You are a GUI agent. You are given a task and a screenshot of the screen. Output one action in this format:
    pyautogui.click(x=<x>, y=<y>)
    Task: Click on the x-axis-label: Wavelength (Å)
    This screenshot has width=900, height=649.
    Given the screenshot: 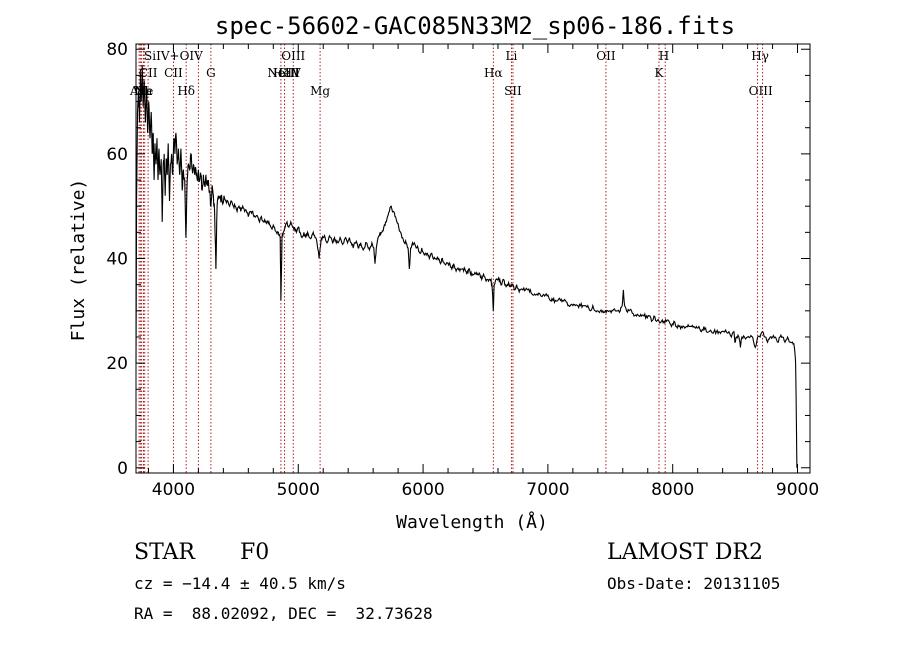 What is the action you would take?
    pyautogui.click(x=472, y=522)
    